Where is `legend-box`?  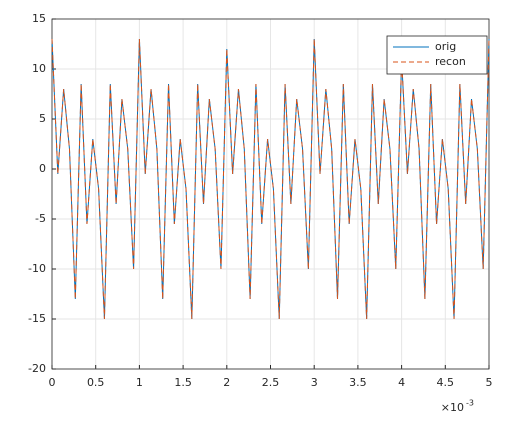
legend-box is located at coordinates (437, 55).